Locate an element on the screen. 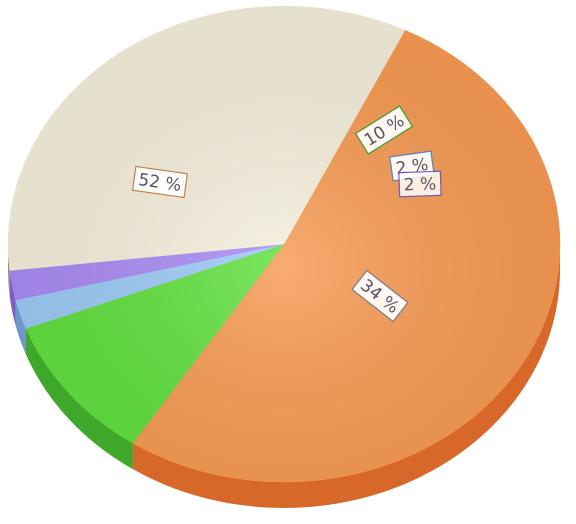 This screenshot has width=576, height=524. slice-label-text-3: 2 % is located at coordinates (420, 184).